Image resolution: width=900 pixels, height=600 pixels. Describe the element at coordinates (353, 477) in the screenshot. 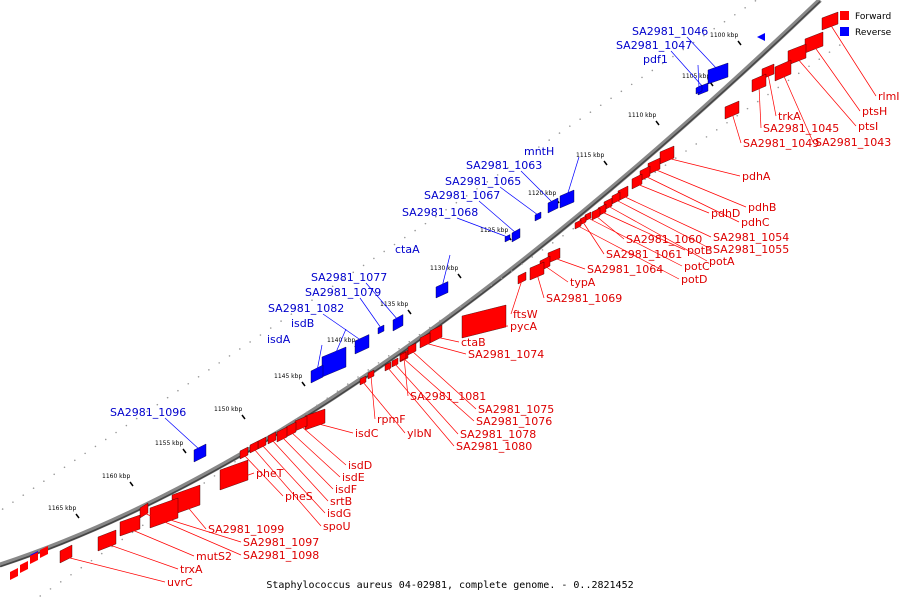

I see `forward-gene-label: isdE` at that location.